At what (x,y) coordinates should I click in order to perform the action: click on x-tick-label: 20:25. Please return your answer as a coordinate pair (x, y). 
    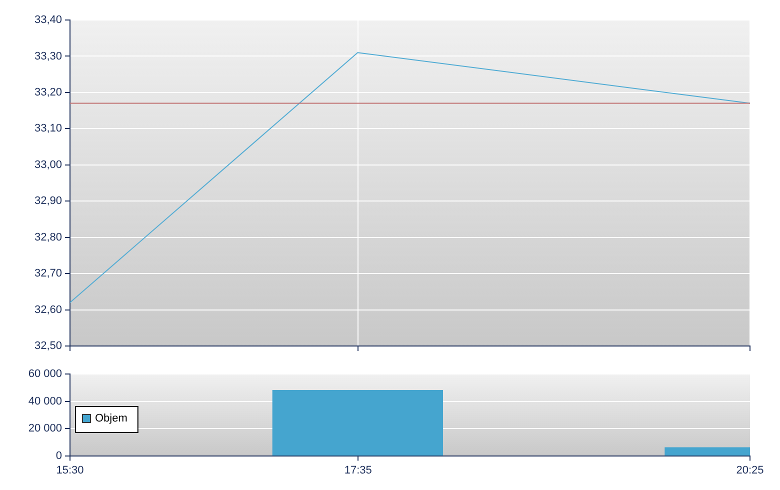
    Looking at the image, I should click on (750, 470).